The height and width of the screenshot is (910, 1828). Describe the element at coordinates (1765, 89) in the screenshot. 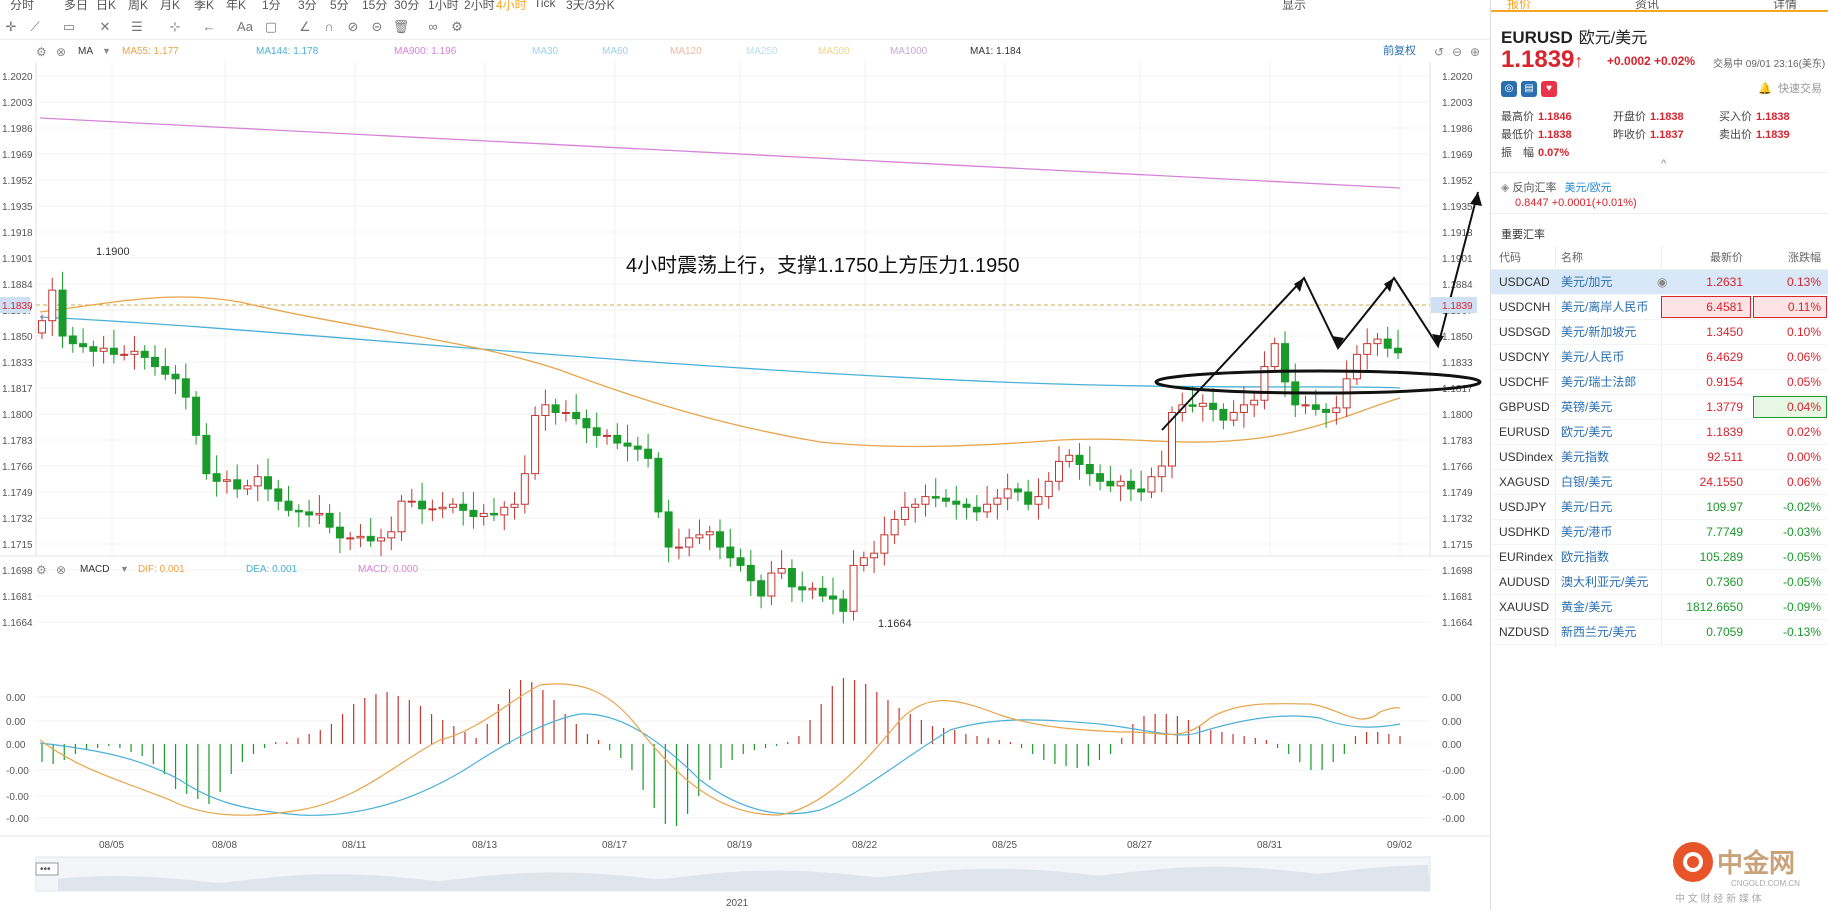

I see `bell-icon: 🔔` at that location.